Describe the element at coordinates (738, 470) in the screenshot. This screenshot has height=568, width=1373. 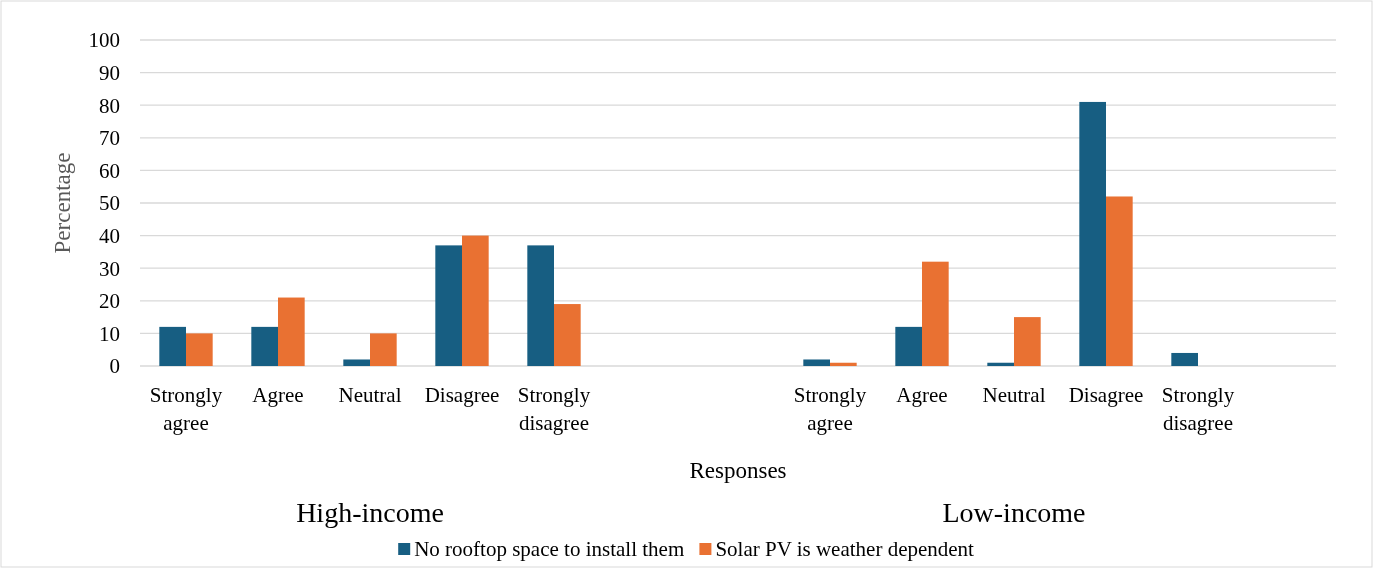
I see `x-axis-title: Responses` at that location.